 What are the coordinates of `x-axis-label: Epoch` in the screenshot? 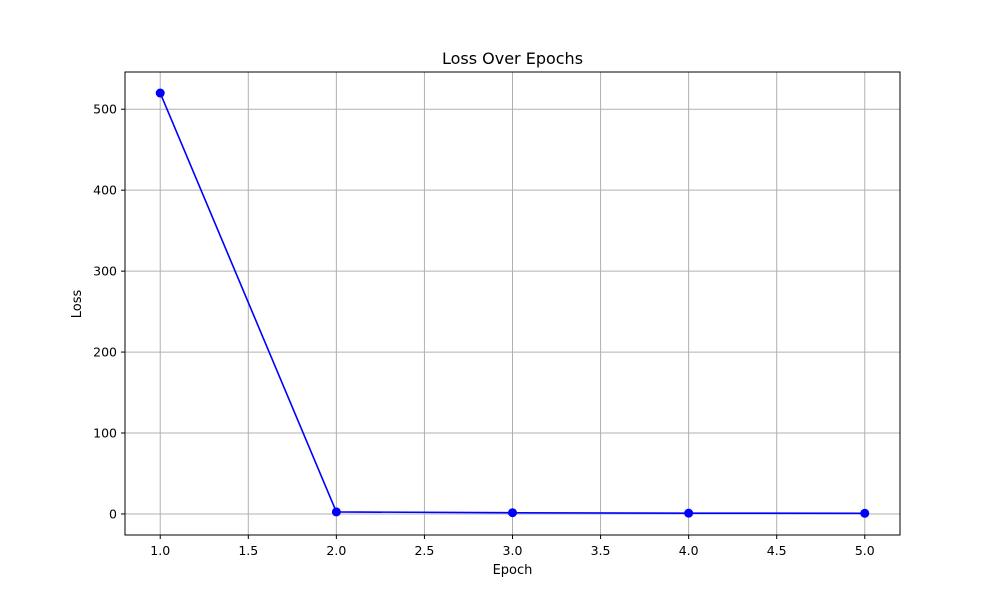 It's located at (513, 570).